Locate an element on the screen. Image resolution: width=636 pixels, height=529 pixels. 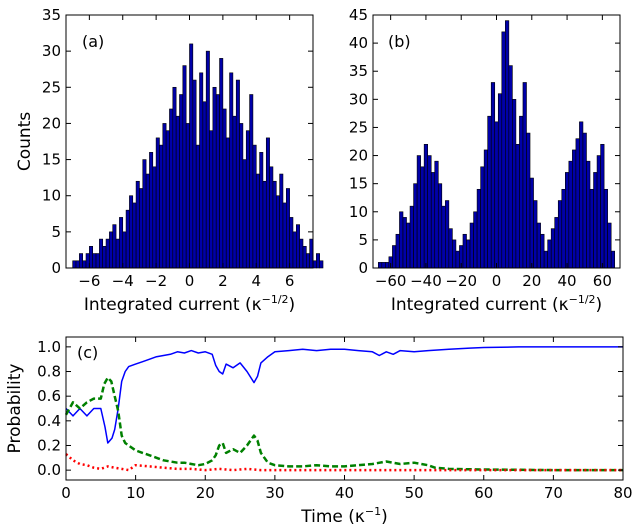
y-tick-label: 0.2 is located at coordinates (49, 445).